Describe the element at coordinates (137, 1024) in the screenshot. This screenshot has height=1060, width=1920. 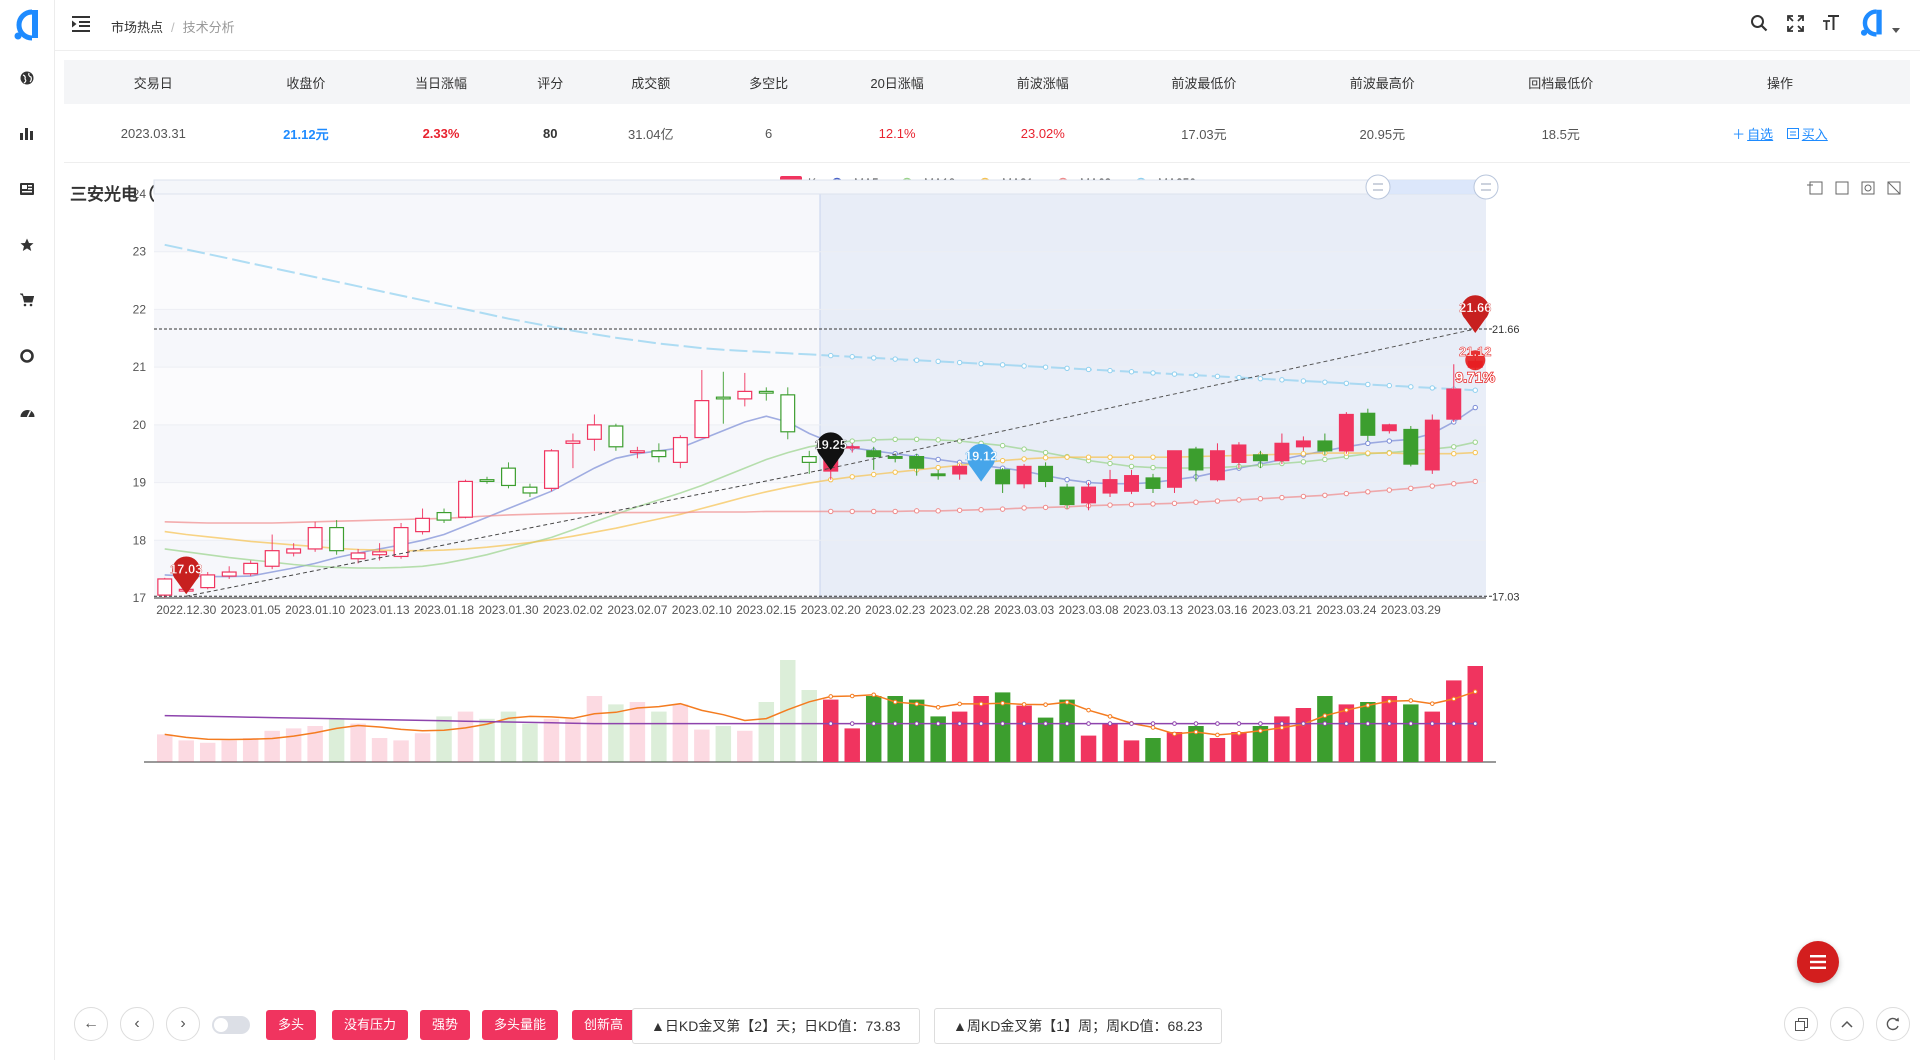
I see `prev-icon: ‹` at that location.